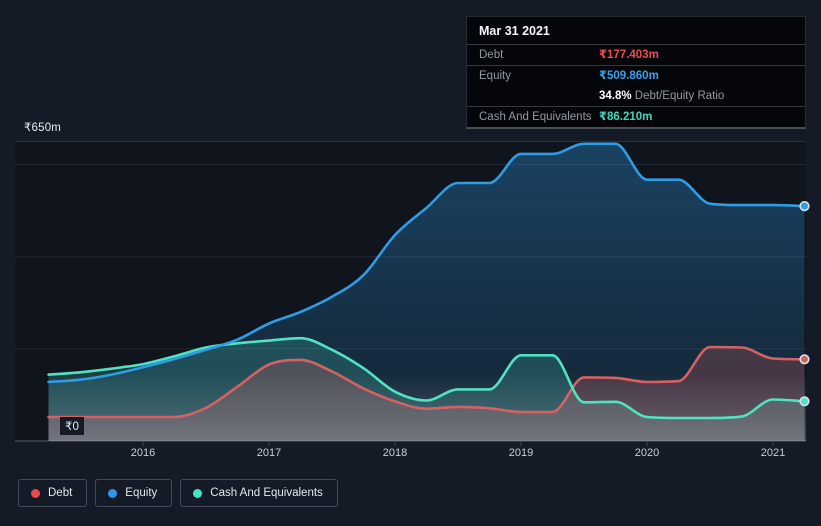  I want to click on debt-endpoint-marker, so click(804, 359).